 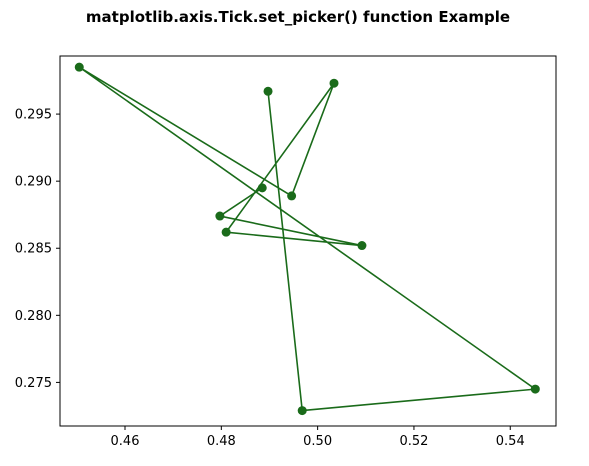 I want to click on x-tick-label: 0.52, so click(x=413, y=441).